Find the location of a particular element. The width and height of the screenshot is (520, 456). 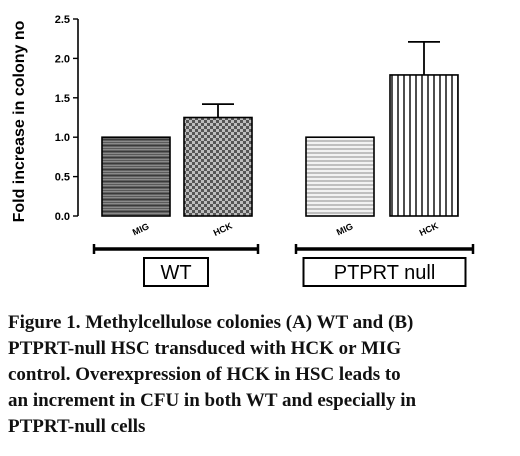

group-label: WT is located at coordinates (175, 273).